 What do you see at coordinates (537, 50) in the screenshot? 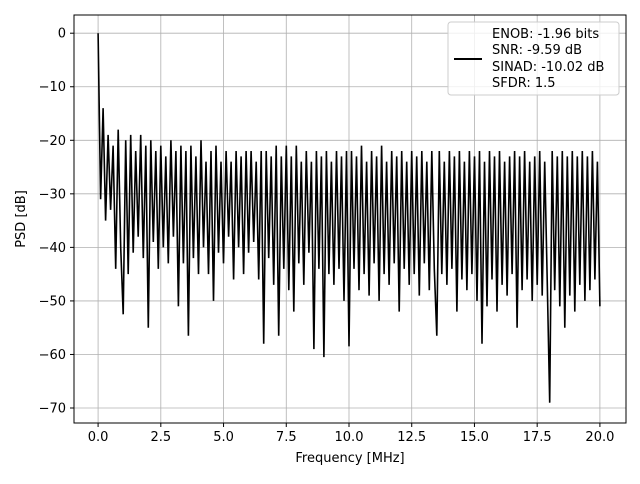
I see `legend-snr: SNR: -9.59 dB` at bounding box center [537, 50].